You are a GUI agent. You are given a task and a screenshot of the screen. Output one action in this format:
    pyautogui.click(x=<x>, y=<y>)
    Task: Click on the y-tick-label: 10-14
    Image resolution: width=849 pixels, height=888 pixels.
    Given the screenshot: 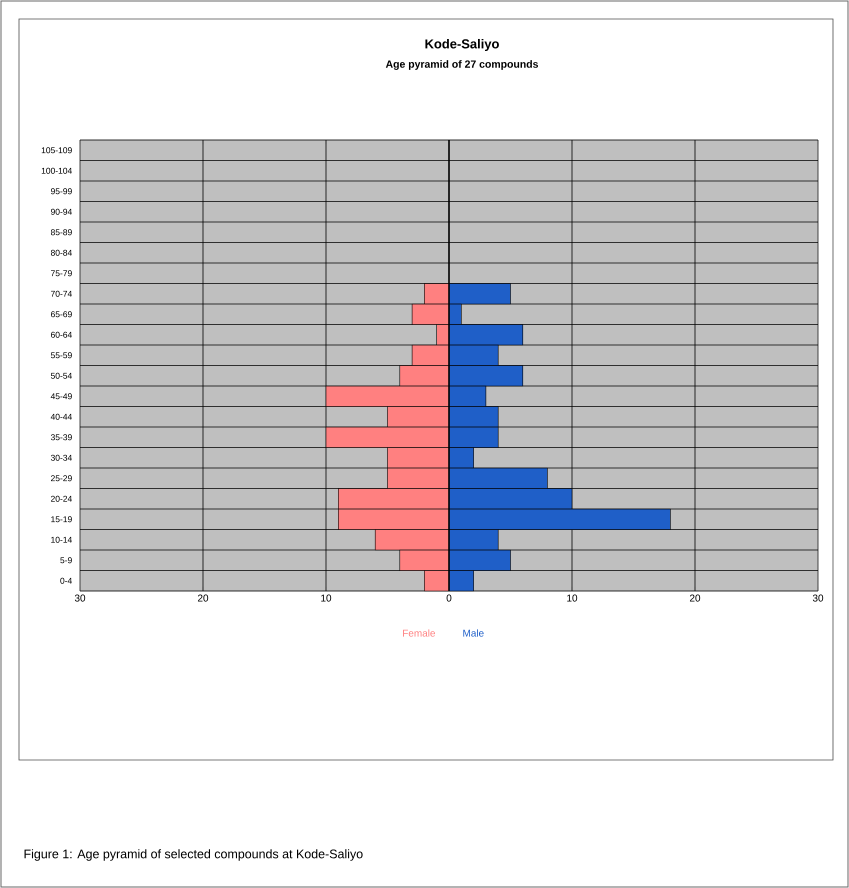 What is the action you would take?
    pyautogui.click(x=61, y=539)
    